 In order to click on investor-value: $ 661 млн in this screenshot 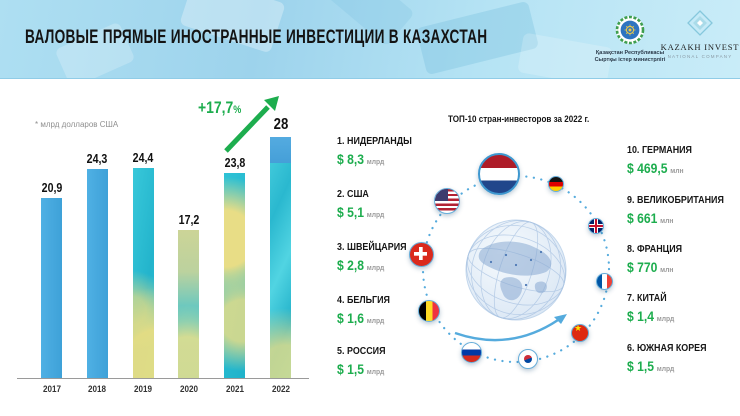, I will do `click(678, 219)`.